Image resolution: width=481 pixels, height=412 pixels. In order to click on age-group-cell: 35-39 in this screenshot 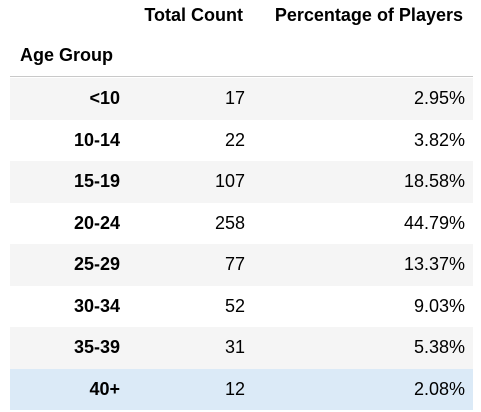, I will do `click(96, 347)`.